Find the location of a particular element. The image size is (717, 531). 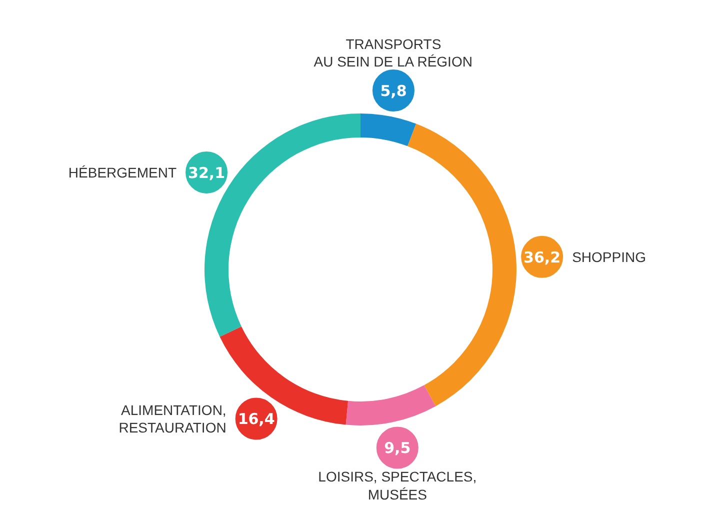

slice-label: TRANSPORTS AU SEIN DE LA RÉGION is located at coordinates (393, 53).